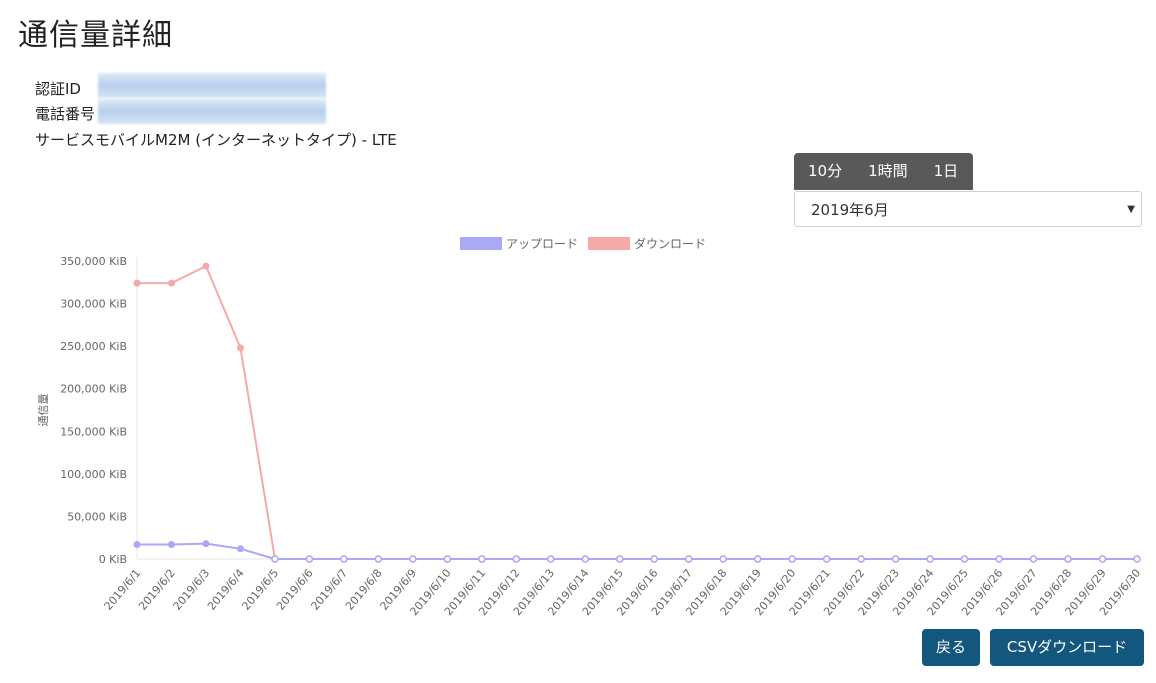 This screenshot has height=683, width=1156. I want to click on period-1day-button: 1日, so click(946, 171).